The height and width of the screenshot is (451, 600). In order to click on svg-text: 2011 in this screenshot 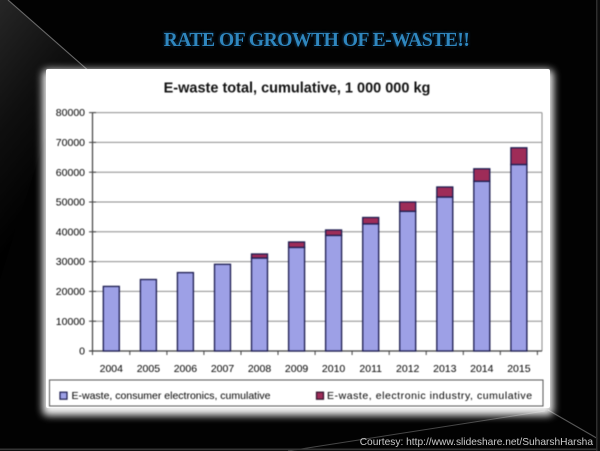, I will do `click(370, 369)`.